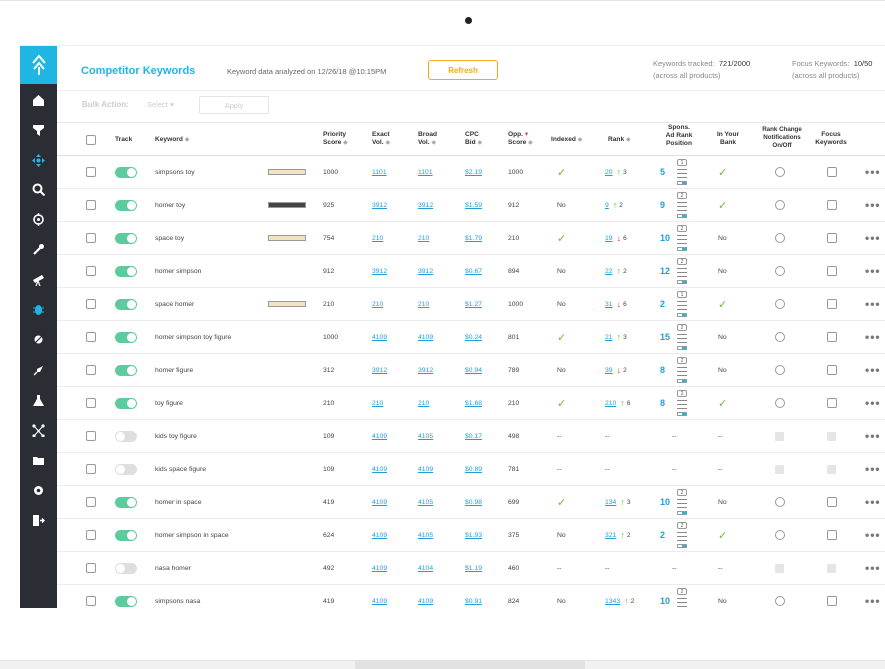 Image resolution: width=885 pixels, height=669 pixels. Describe the element at coordinates (38, 490) in the screenshot. I see `sidebar-item-settings` at that location.